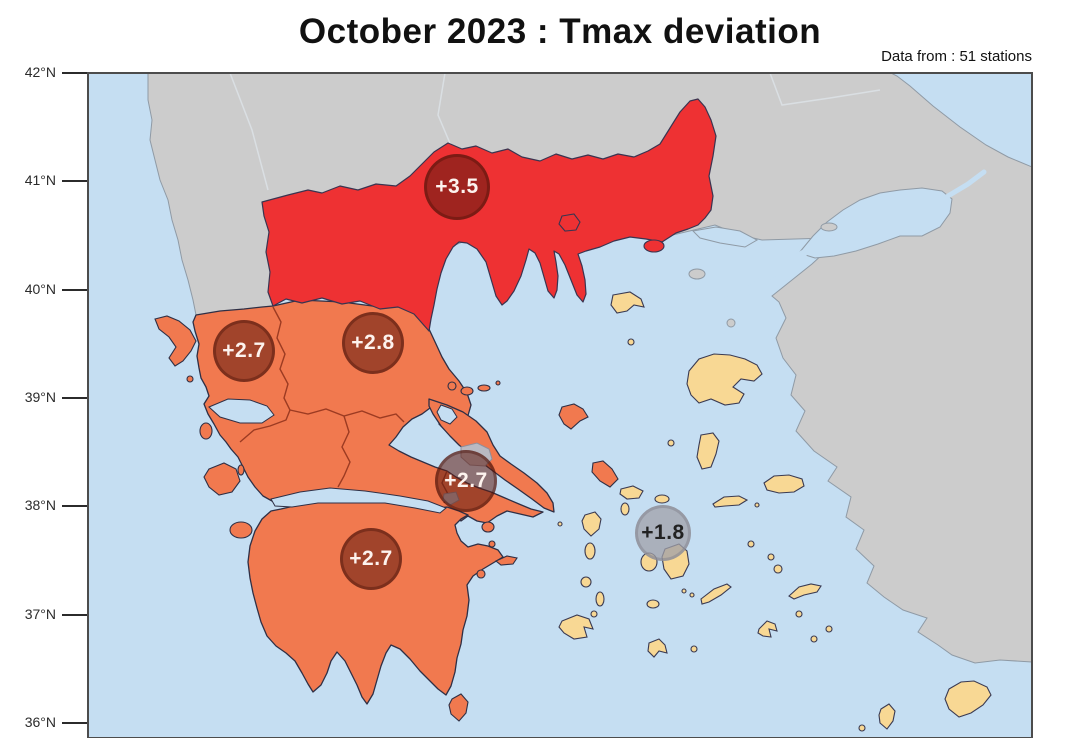  Describe the element at coordinates (829, 629) in the screenshot. I see `island-symi` at that location.